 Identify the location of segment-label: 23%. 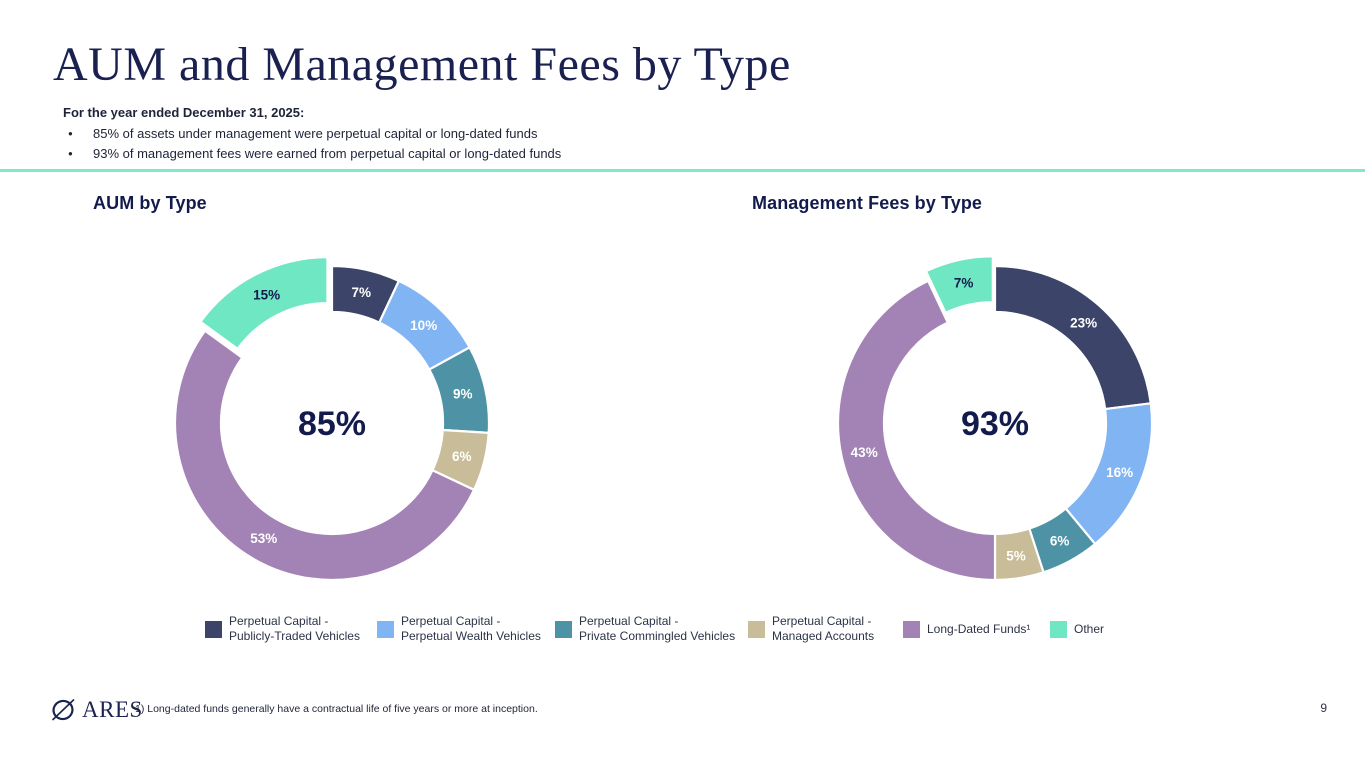
(1083, 322).